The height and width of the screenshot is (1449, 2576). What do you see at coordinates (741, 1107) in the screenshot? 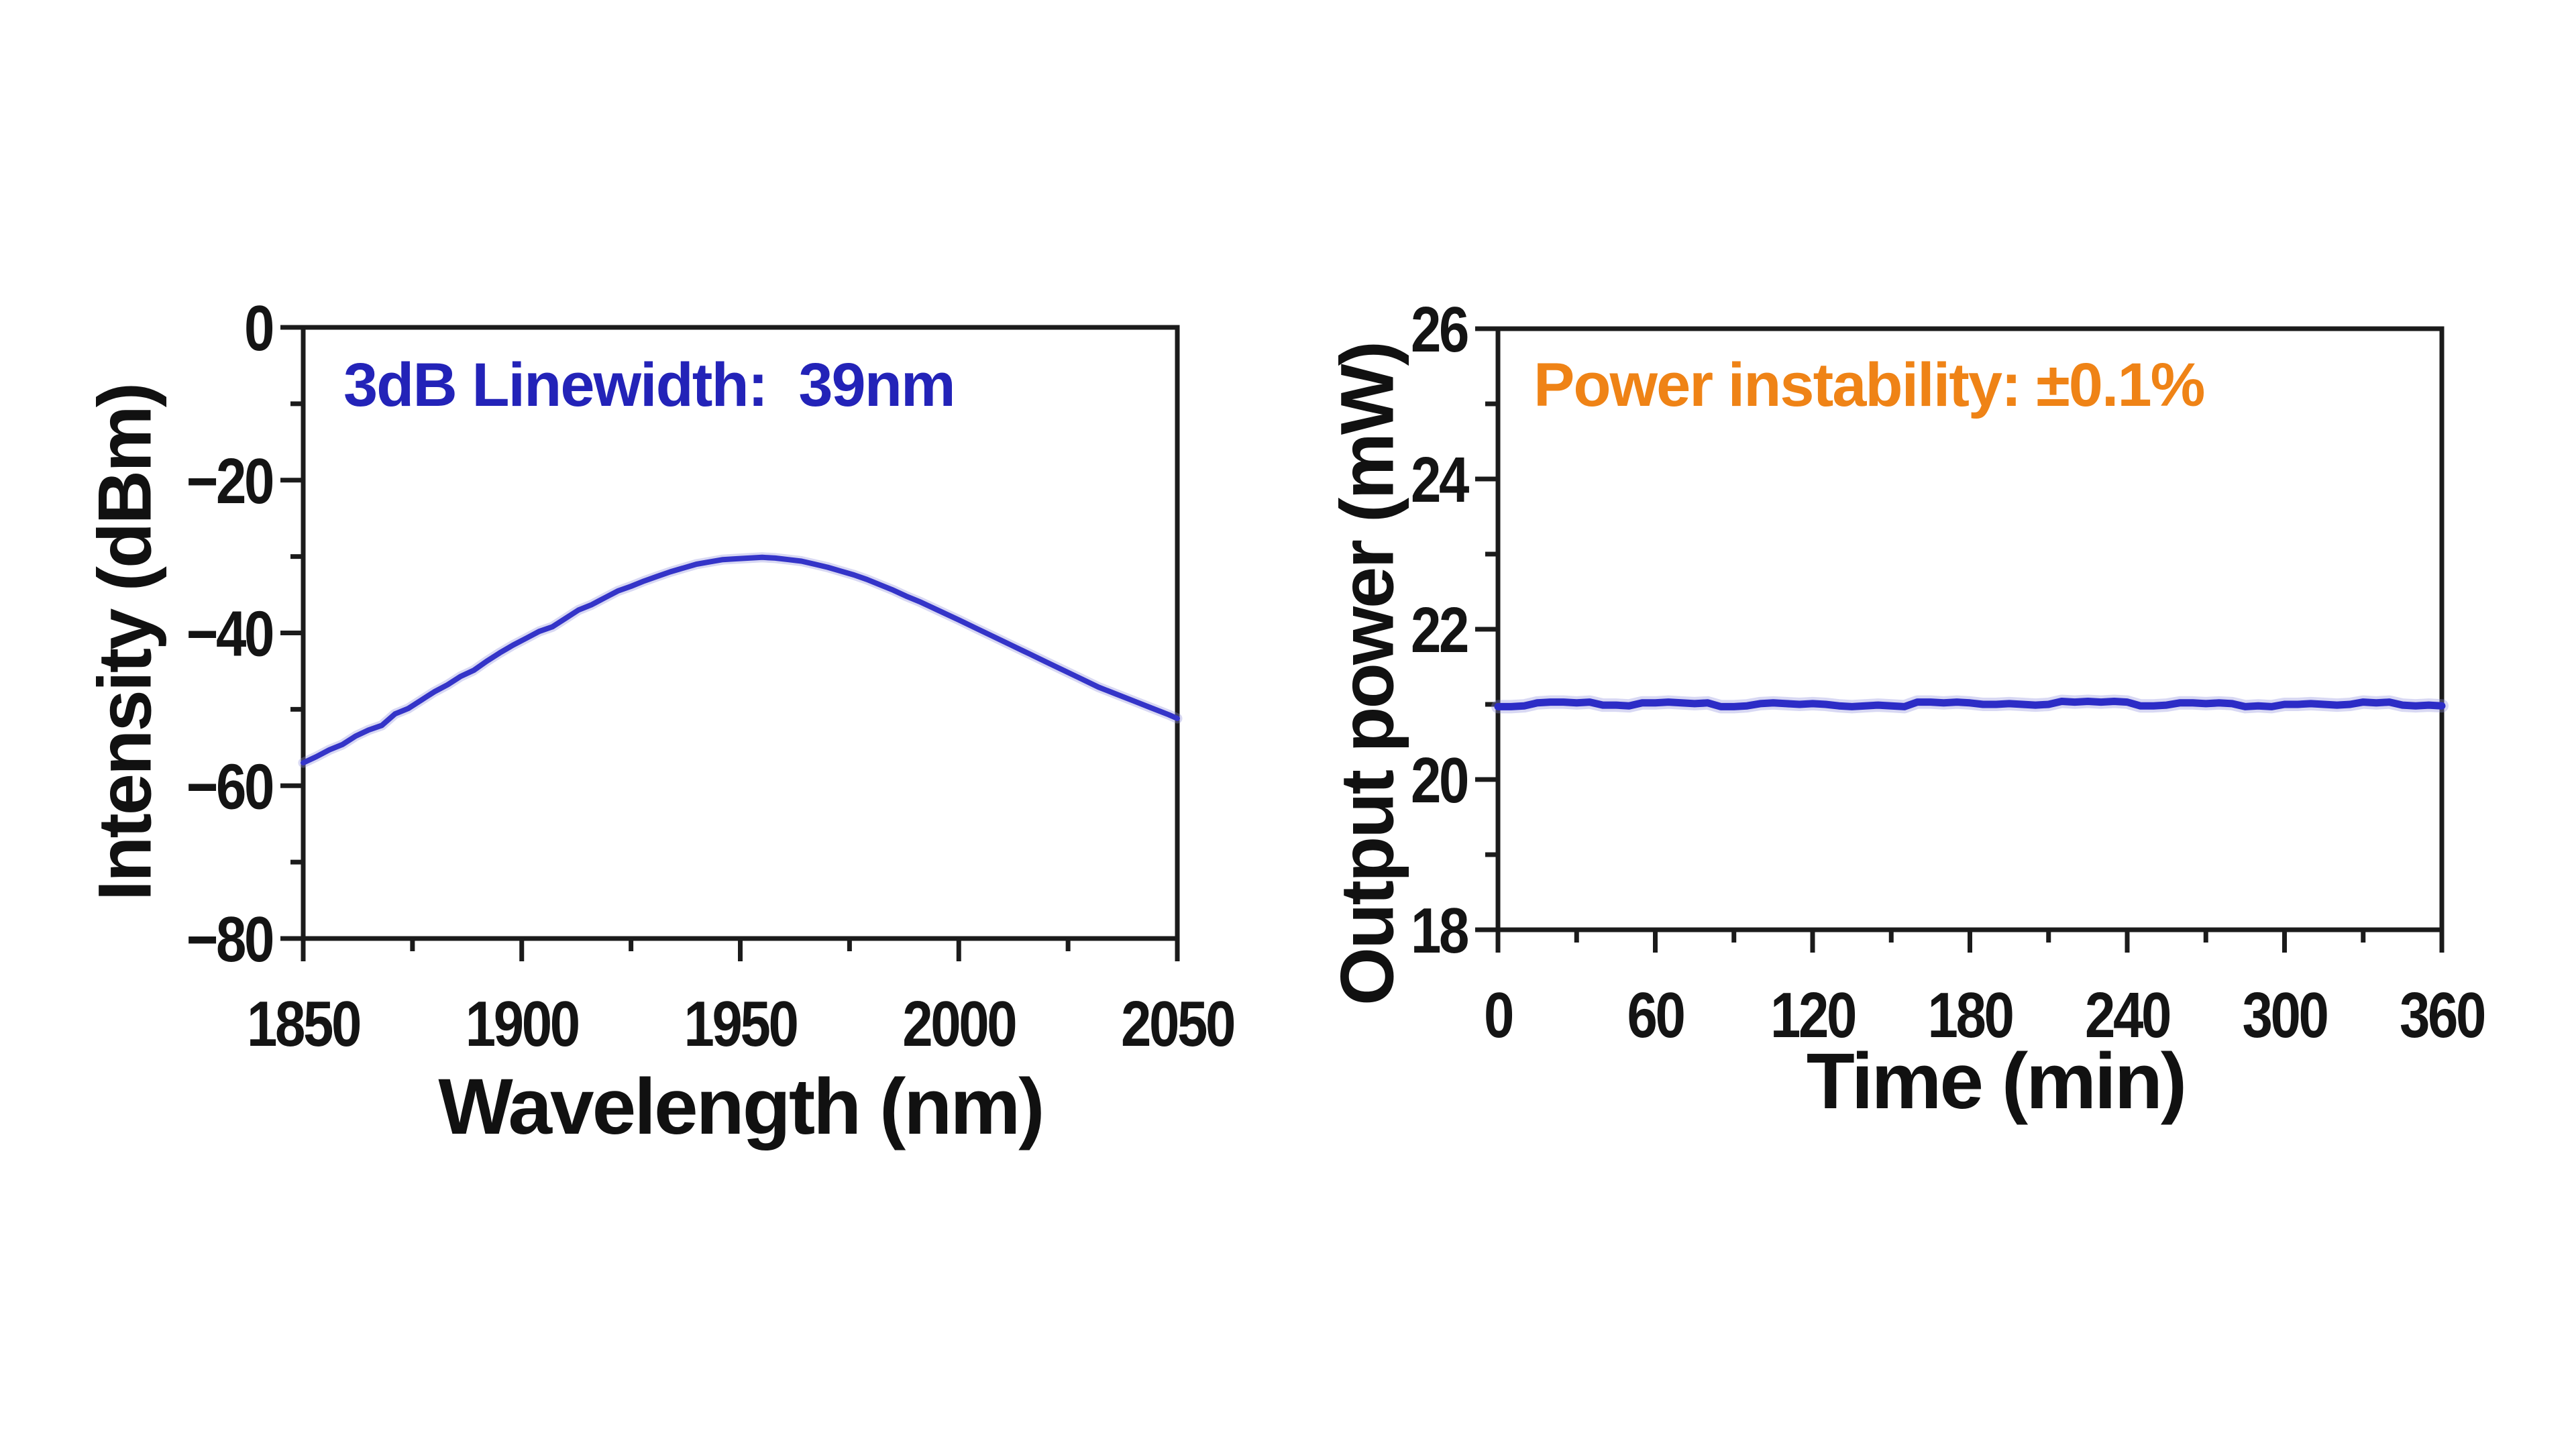
I see `left-x-axis-title: Wavelength (nm)` at bounding box center [741, 1107].